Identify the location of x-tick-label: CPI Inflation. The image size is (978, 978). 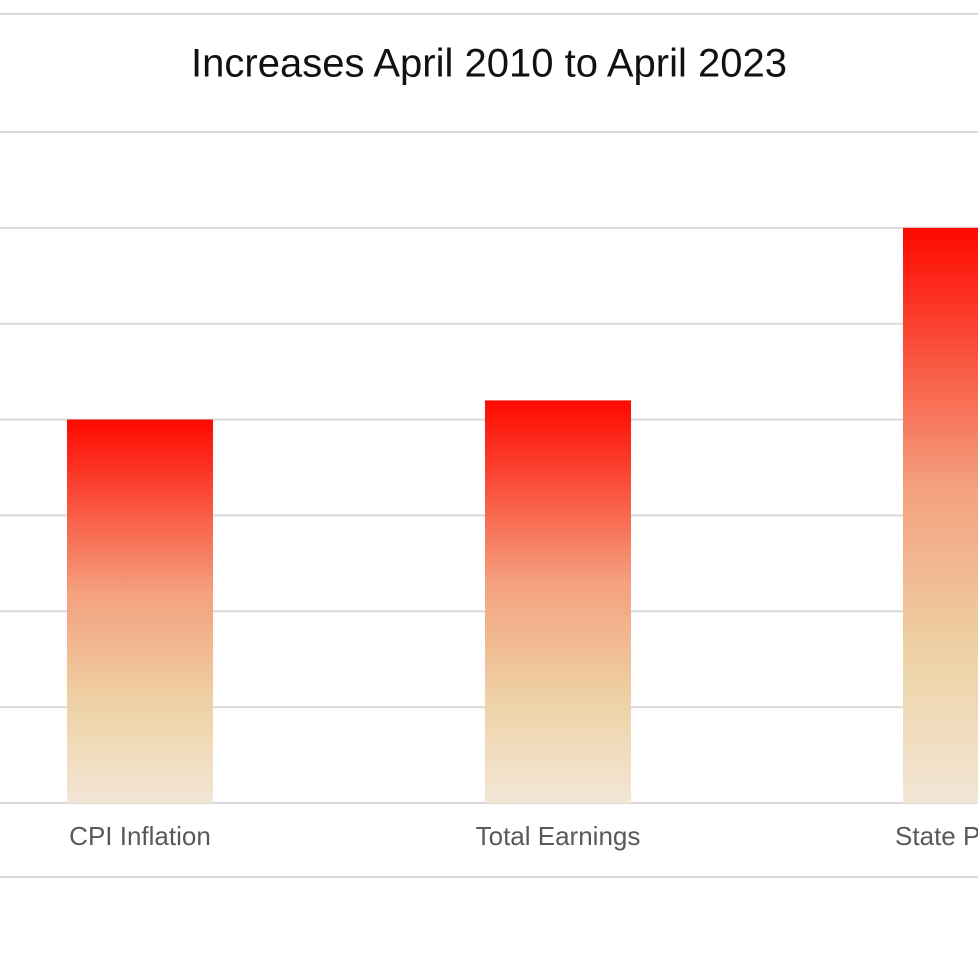
(140, 836).